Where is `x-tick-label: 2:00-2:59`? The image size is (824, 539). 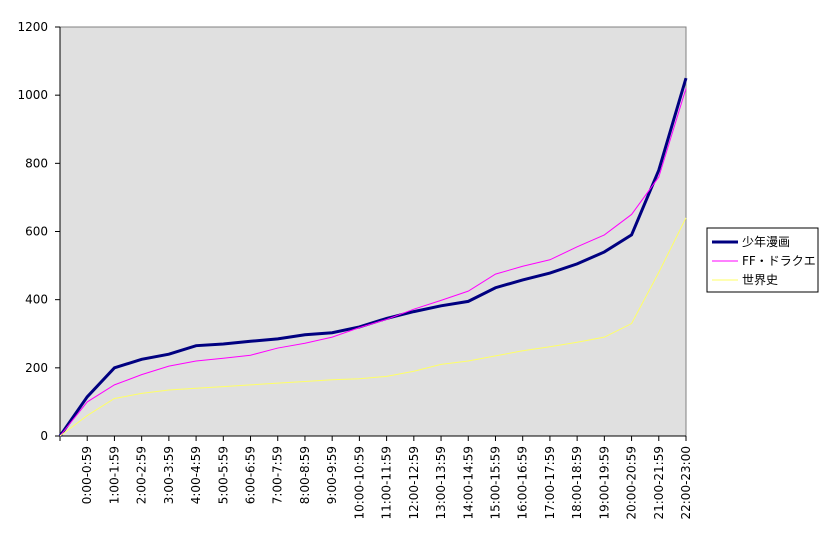 x-tick-label: 2:00-2:59 is located at coordinates (142, 475).